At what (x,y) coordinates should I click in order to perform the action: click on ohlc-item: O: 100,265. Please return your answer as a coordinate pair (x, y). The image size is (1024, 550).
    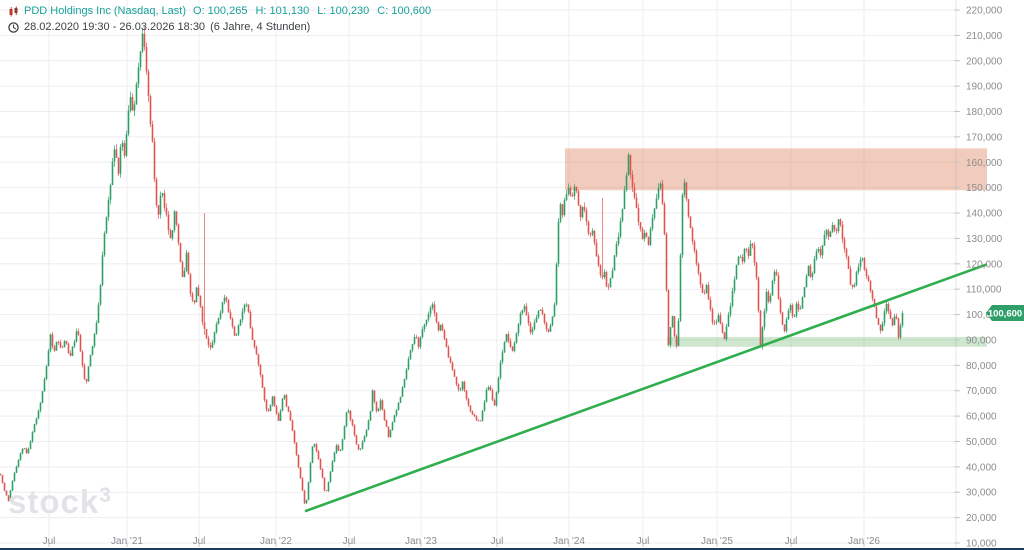
    Looking at the image, I should click on (220, 11).